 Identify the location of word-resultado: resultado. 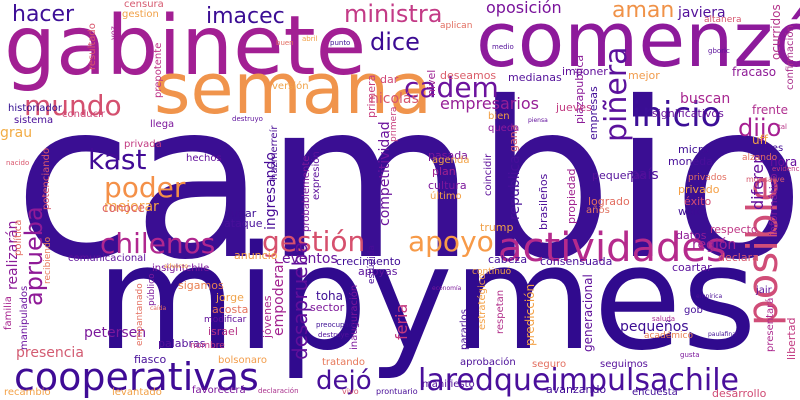
(92, 46).